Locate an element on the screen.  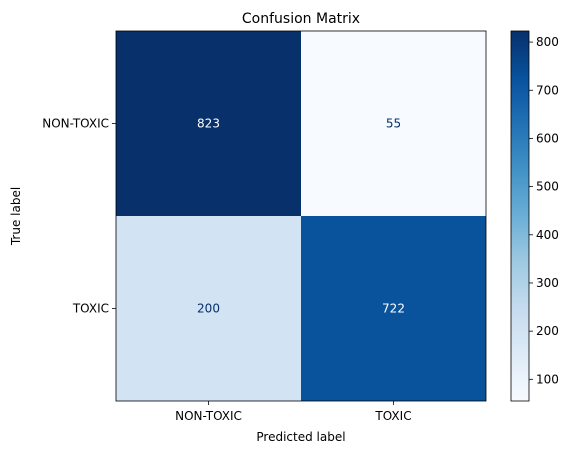
colorbar is located at coordinates (520, 216).